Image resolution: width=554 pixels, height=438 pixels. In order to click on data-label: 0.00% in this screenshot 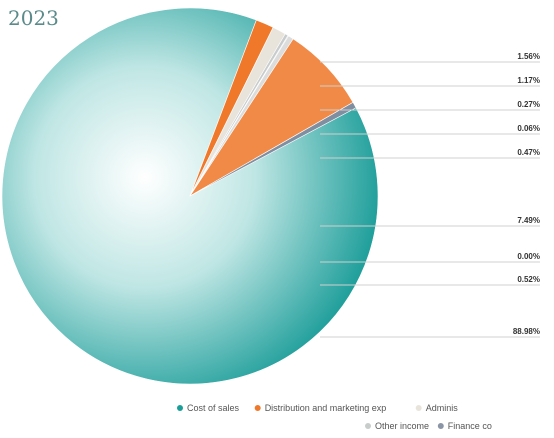, I will do `click(528, 256)`.